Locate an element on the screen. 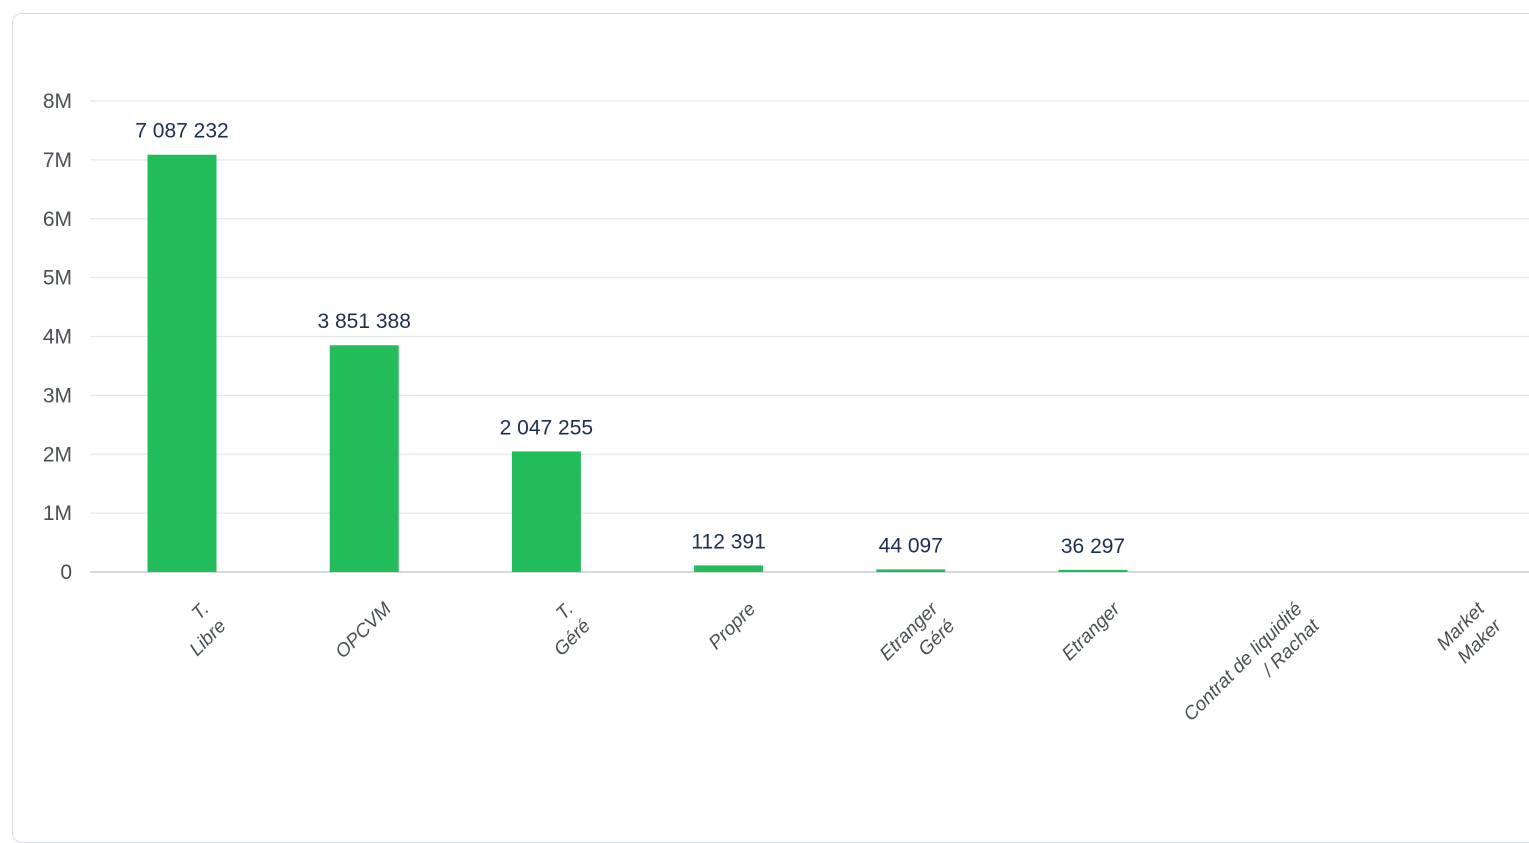  data-label: 44 097 is located at coordinates (911, 545).